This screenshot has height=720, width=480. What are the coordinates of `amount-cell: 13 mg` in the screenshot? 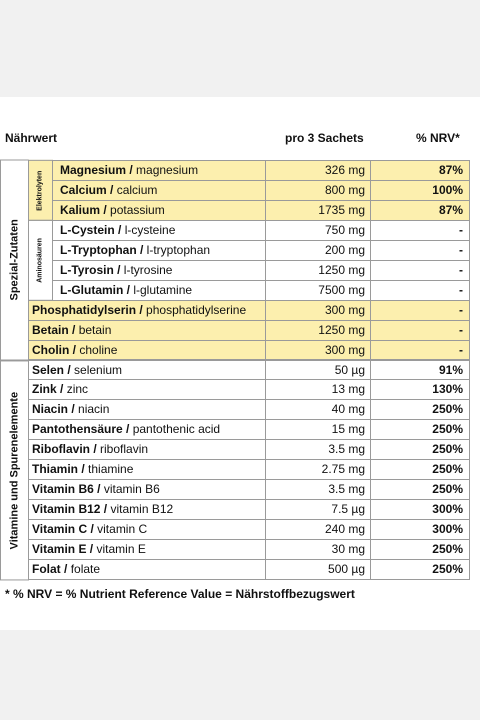 It's located at (318, 390).